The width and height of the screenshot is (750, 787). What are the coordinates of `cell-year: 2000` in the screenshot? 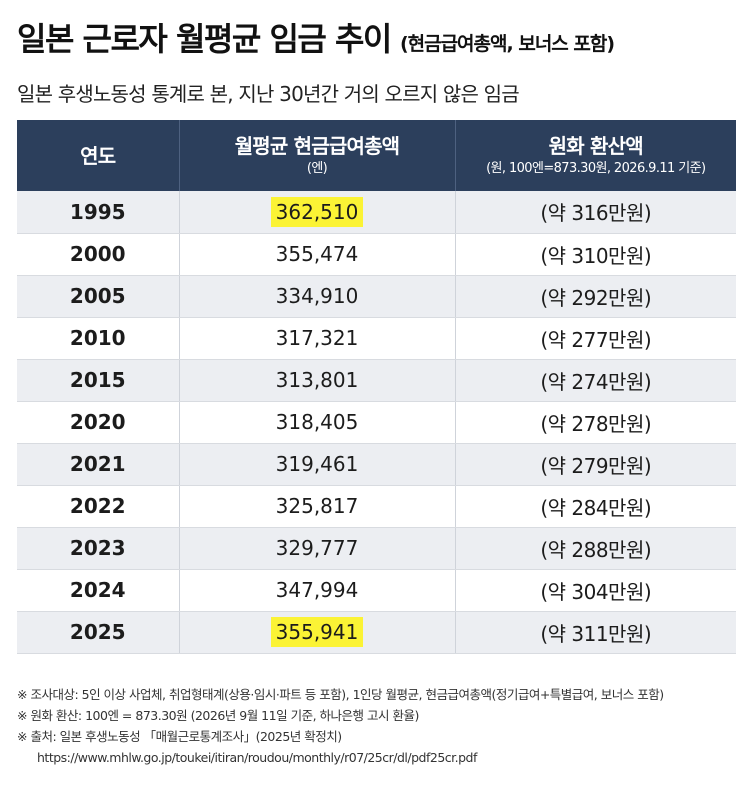 It's located at (98, 254).